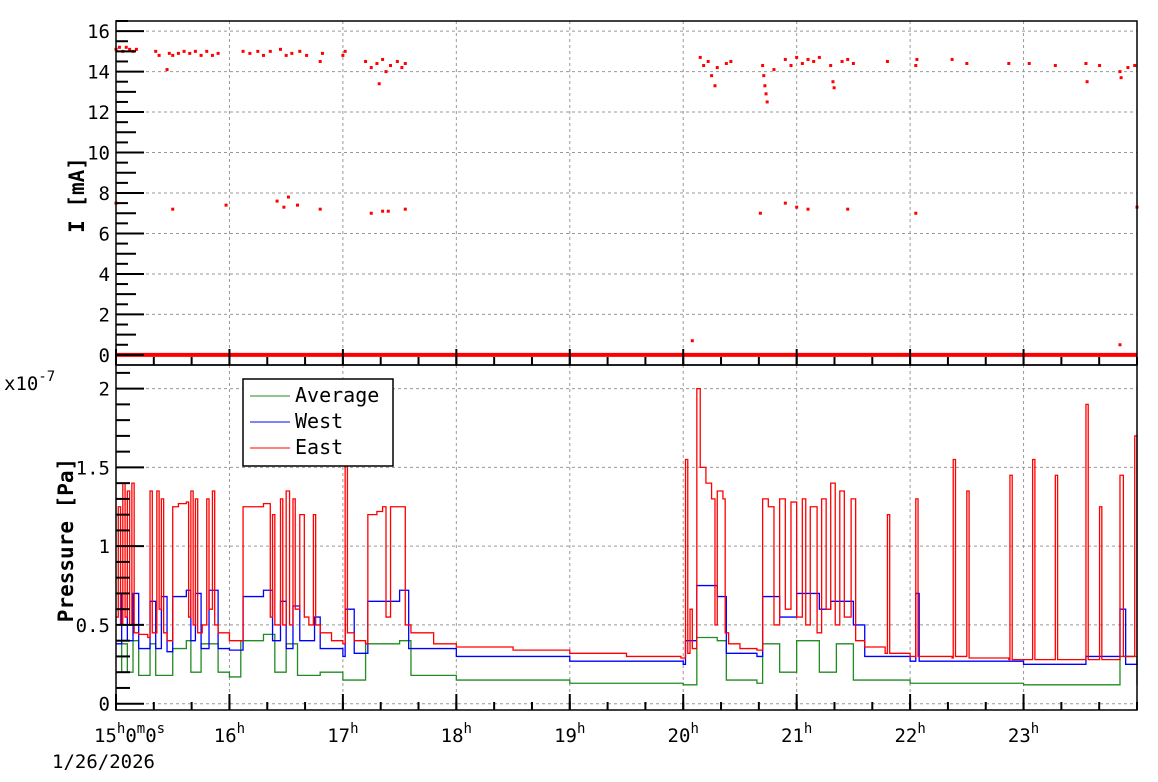 The image size is (1158, 782). Describe the element at coordinates (565, 736) in the screenshot. I see `x-tick-label-part: 19` at that location.